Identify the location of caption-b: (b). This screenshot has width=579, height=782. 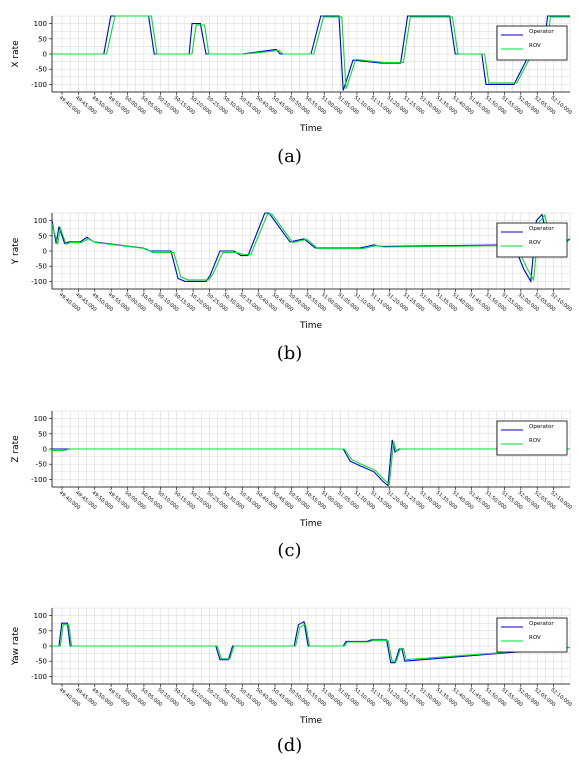
(289, 353).